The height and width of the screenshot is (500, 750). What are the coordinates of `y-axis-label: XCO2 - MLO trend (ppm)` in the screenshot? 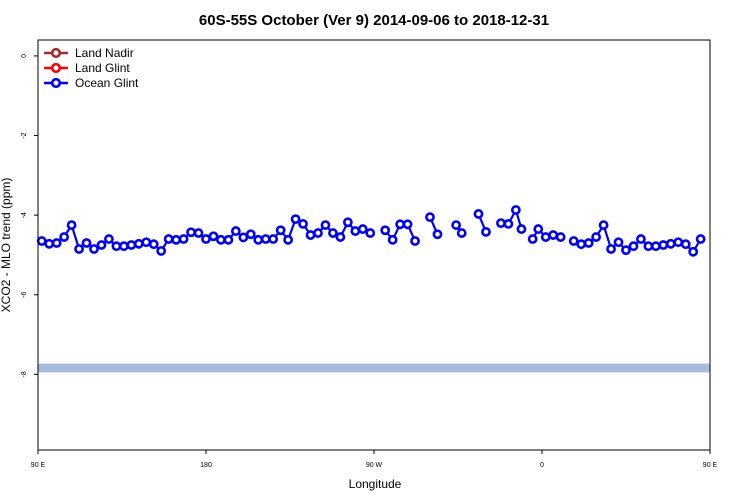 It's located at (6, 245).